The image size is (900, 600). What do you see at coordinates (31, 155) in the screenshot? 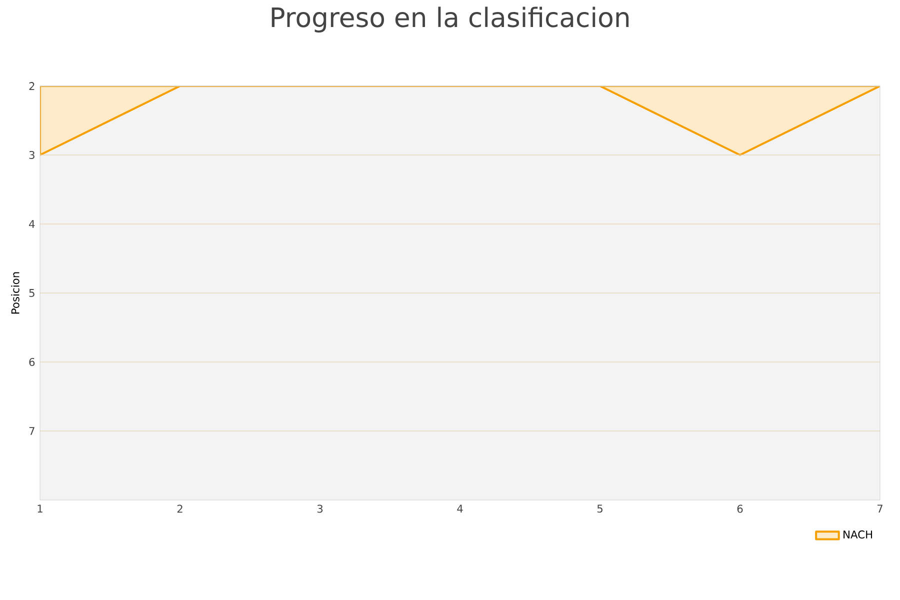
I see `y-tick-label: 3` at bounding box center [31, 155].